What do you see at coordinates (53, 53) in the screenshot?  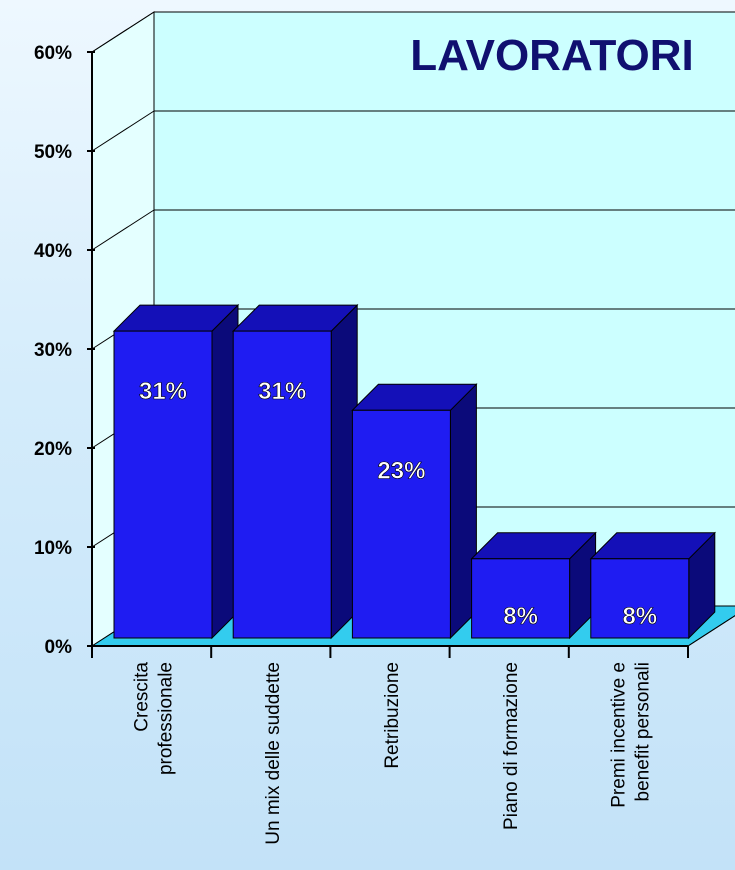 I see `y-tick-label: 60%` at bounding box center [53, 53].